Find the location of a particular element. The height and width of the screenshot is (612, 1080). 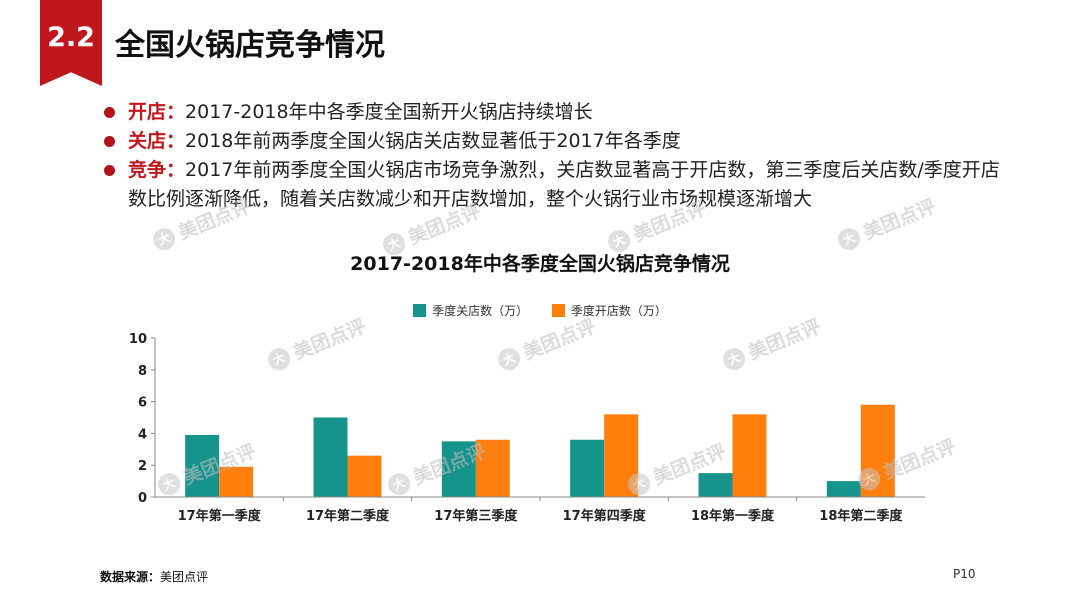

legend-swatch-closed is located at coordinates (420, 310).